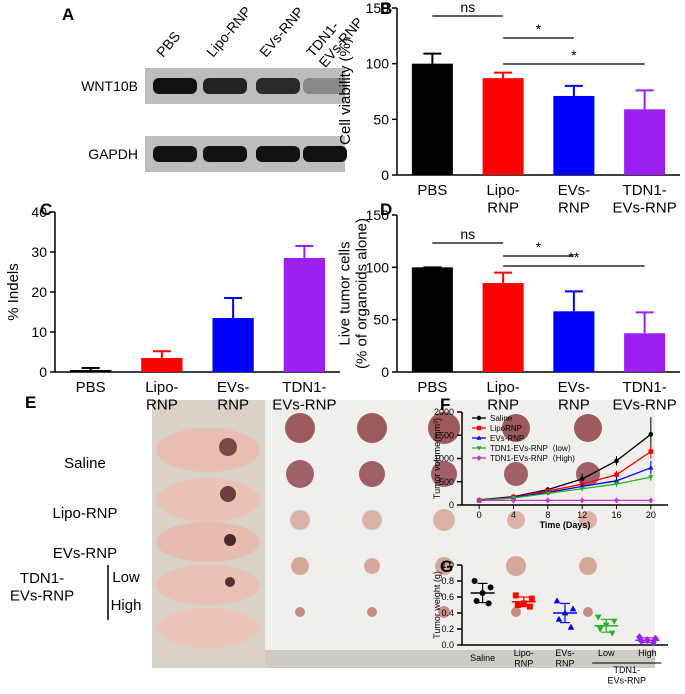 The height and width of the screenshot is (694, 685). Describe the element at coordinates (386, 9) in the screenshot. I see `panel-label: B` at that location.